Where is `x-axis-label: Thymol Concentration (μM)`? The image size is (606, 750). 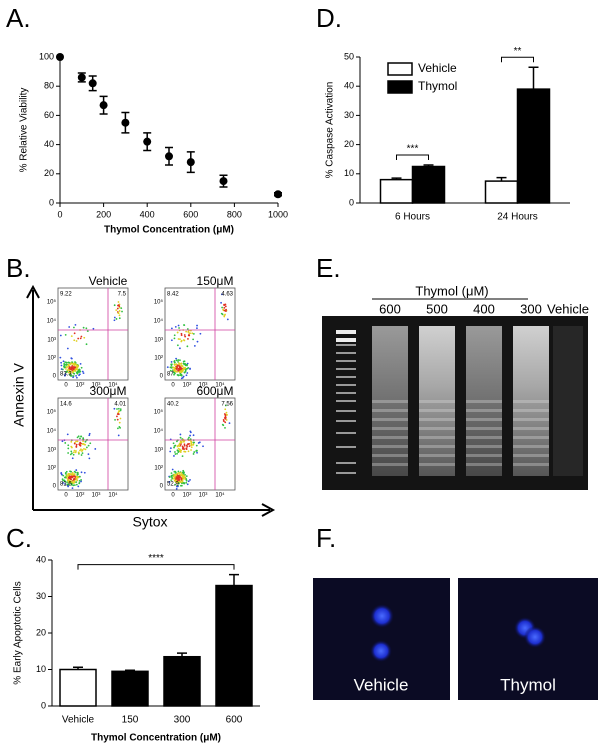
x-axis-label: Thymol Concentration (μM) is located at coordinates (169, 230).